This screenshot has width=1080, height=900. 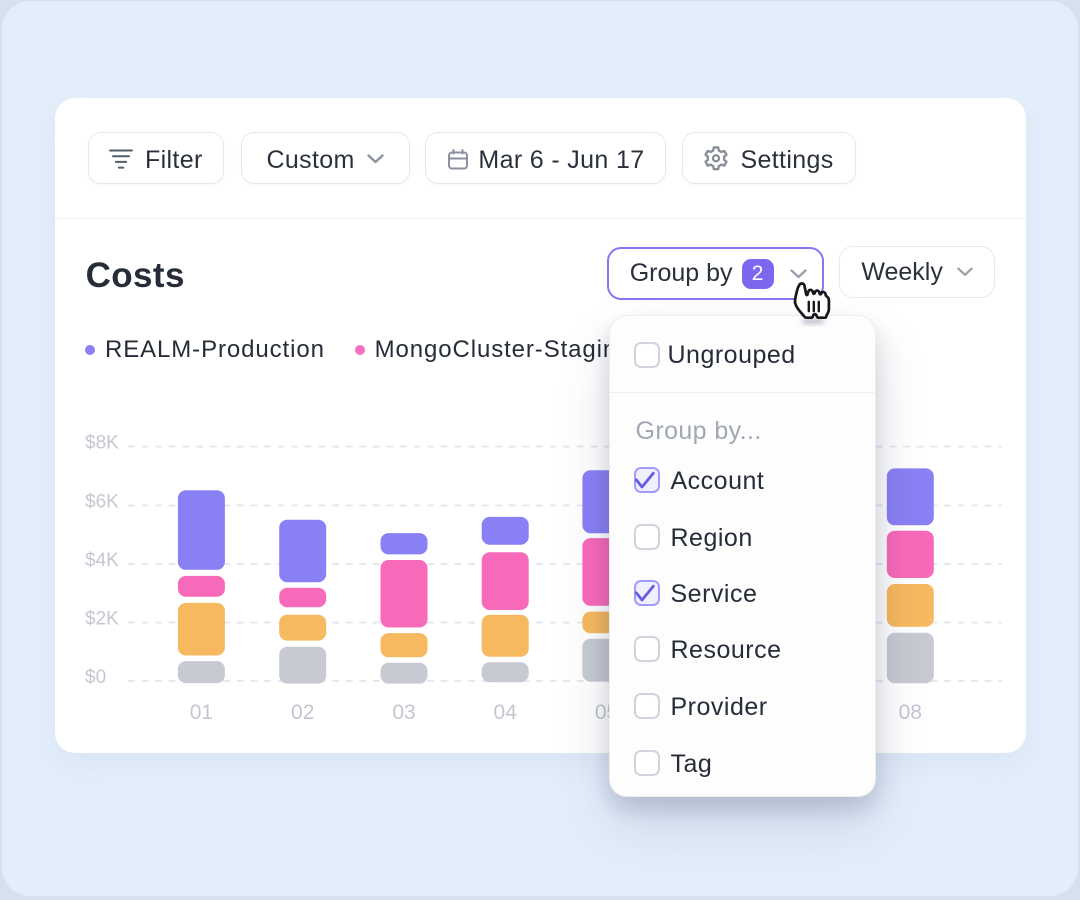 What do you see at coordinates (102, 560) in the screenshot?
I see `svg-text: $4K` at bounding box center [102, 560].